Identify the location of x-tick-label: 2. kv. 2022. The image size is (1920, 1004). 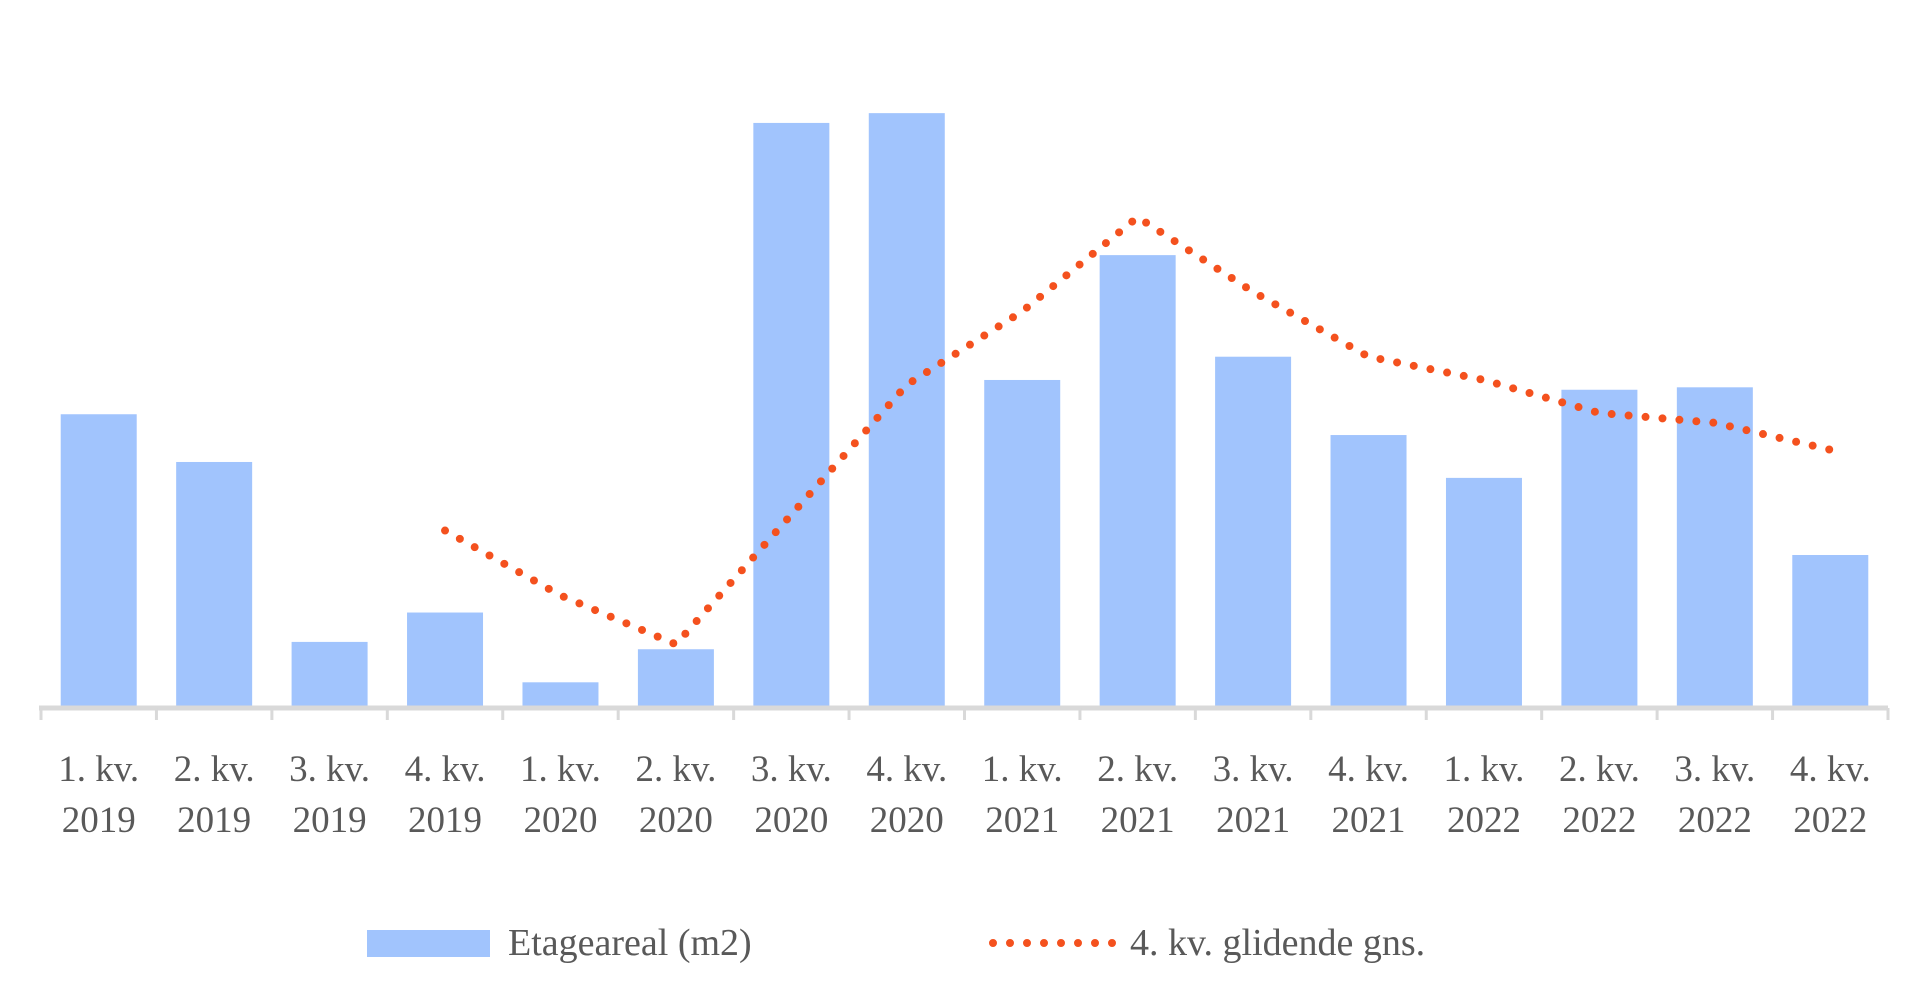
(1599, 795).